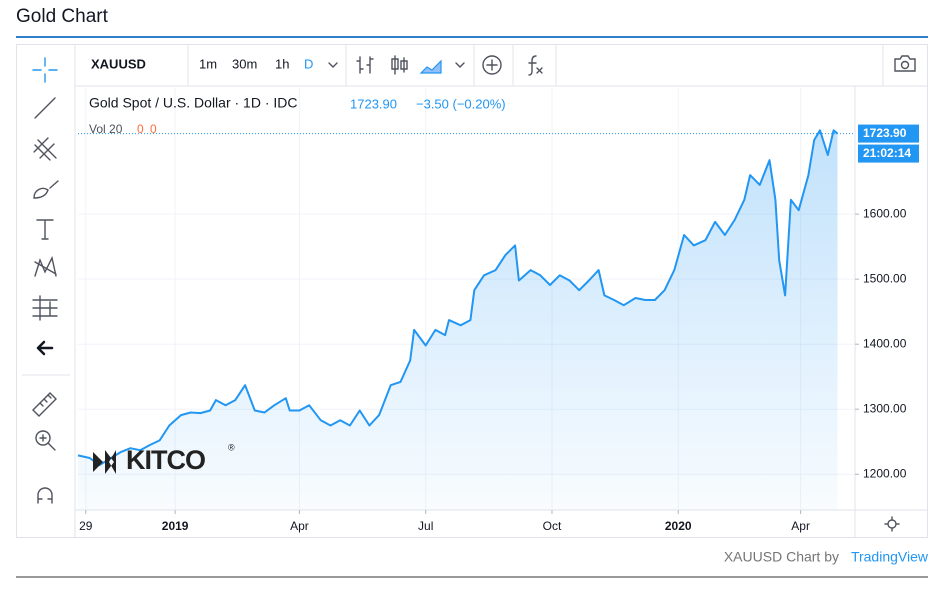 This screenshot has width=949, height=589. I want to click on footer-link: TradingView, so click(890, 557).